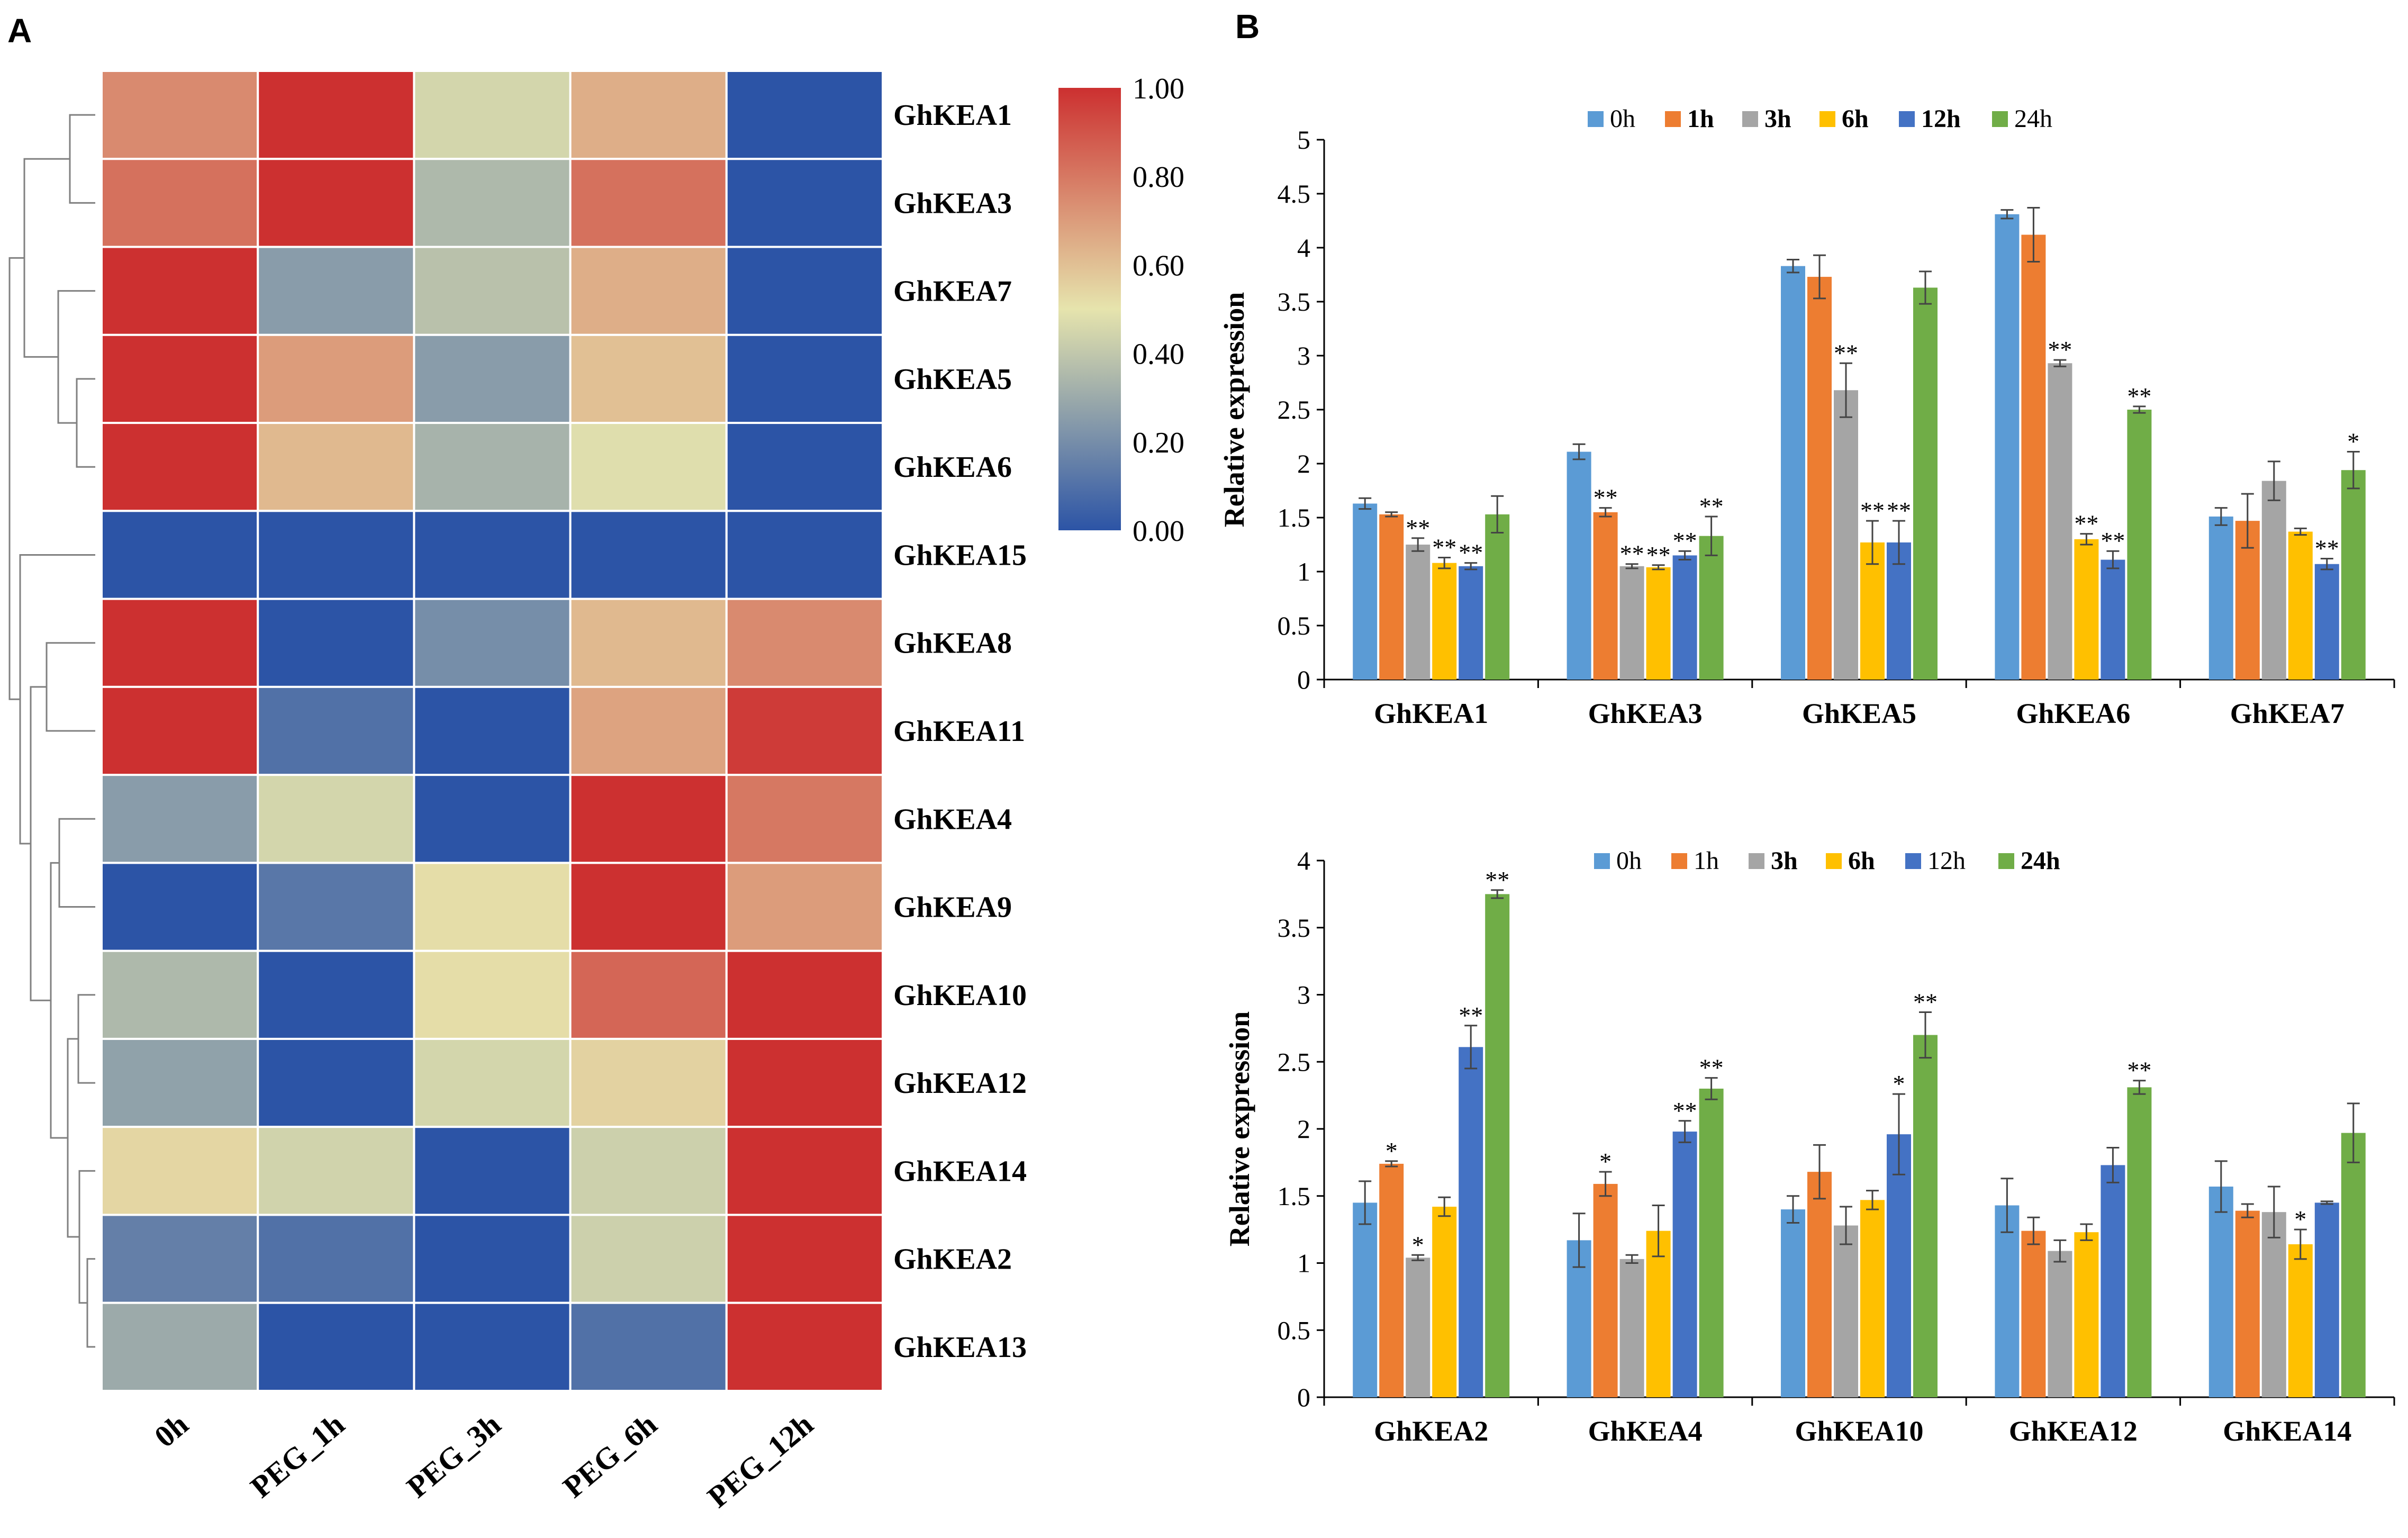  What do you see at coordinates (336, 994) in the screenshot?
I see `heatmap-cell-ghkea10-peg_1h` at bounding box center [336, 994].